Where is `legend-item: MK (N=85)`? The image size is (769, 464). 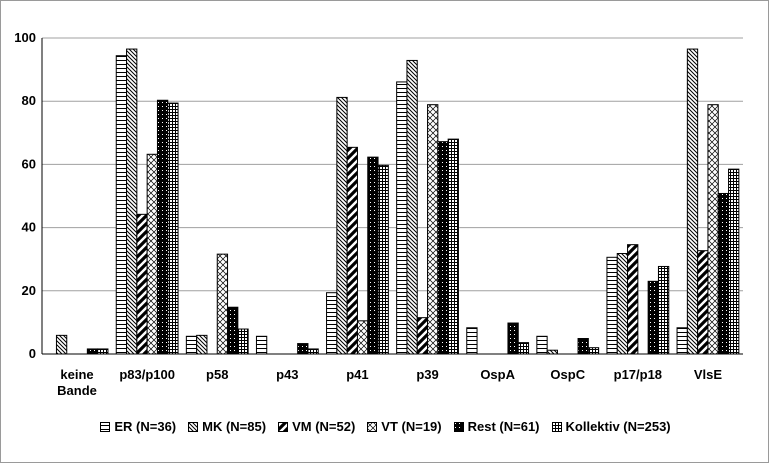 legend-item: MK (N=85) is located at coordinates (227, 426).